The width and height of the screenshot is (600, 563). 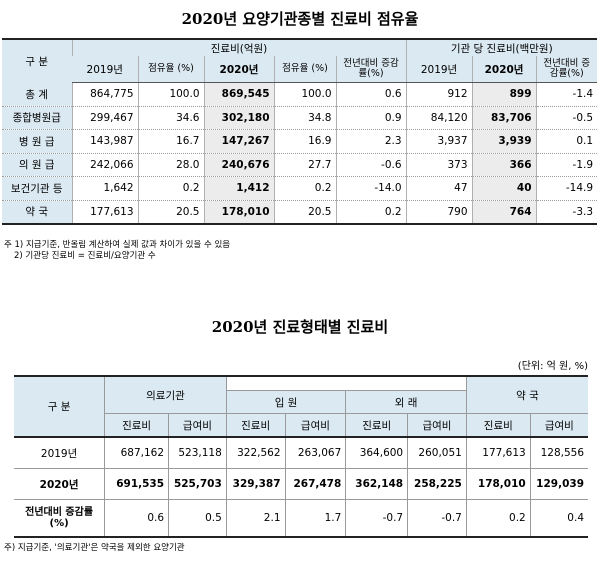 I want to click on t2-row-label: 전년대비 증감률(%), so click(x=60, y=518).